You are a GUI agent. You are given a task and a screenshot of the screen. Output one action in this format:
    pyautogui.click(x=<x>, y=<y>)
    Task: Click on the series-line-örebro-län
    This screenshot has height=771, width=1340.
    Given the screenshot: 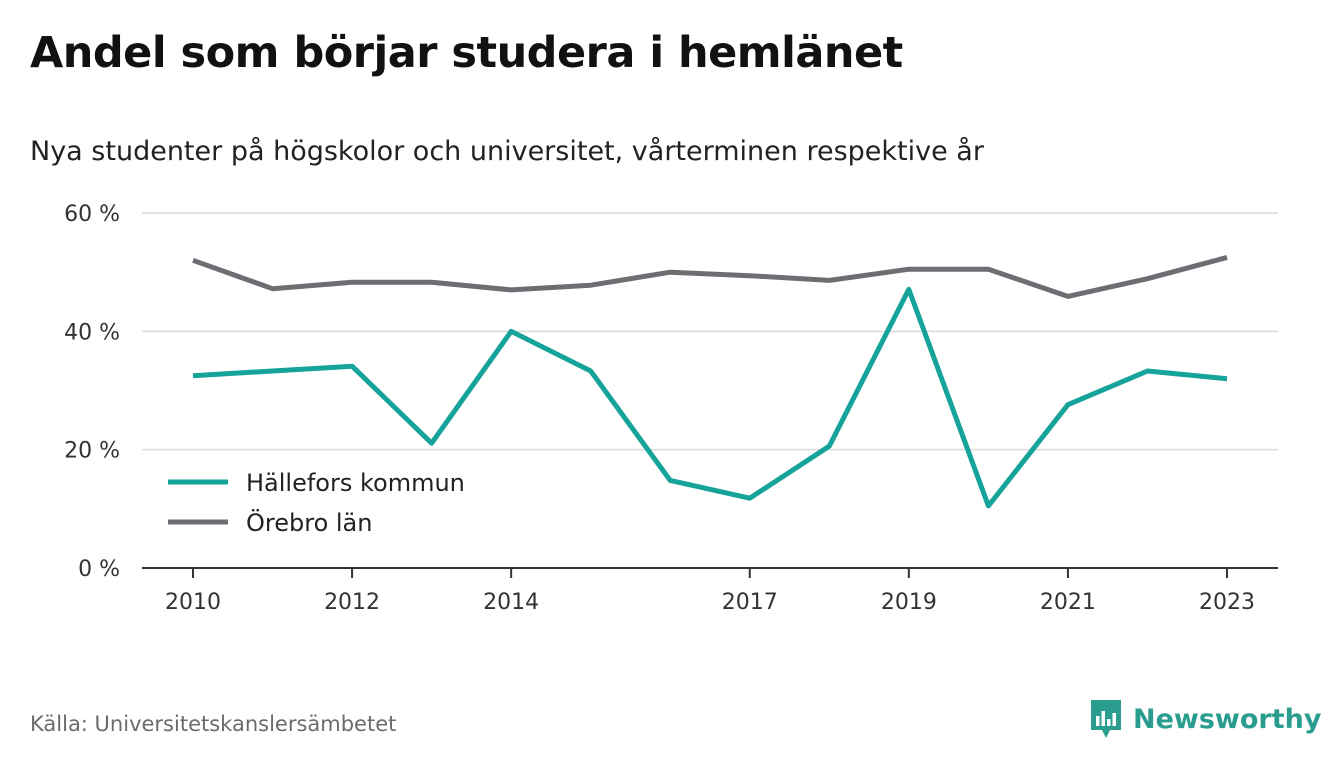 What is the action you would take?
    pyautogui.click(x=710, y=276)
    